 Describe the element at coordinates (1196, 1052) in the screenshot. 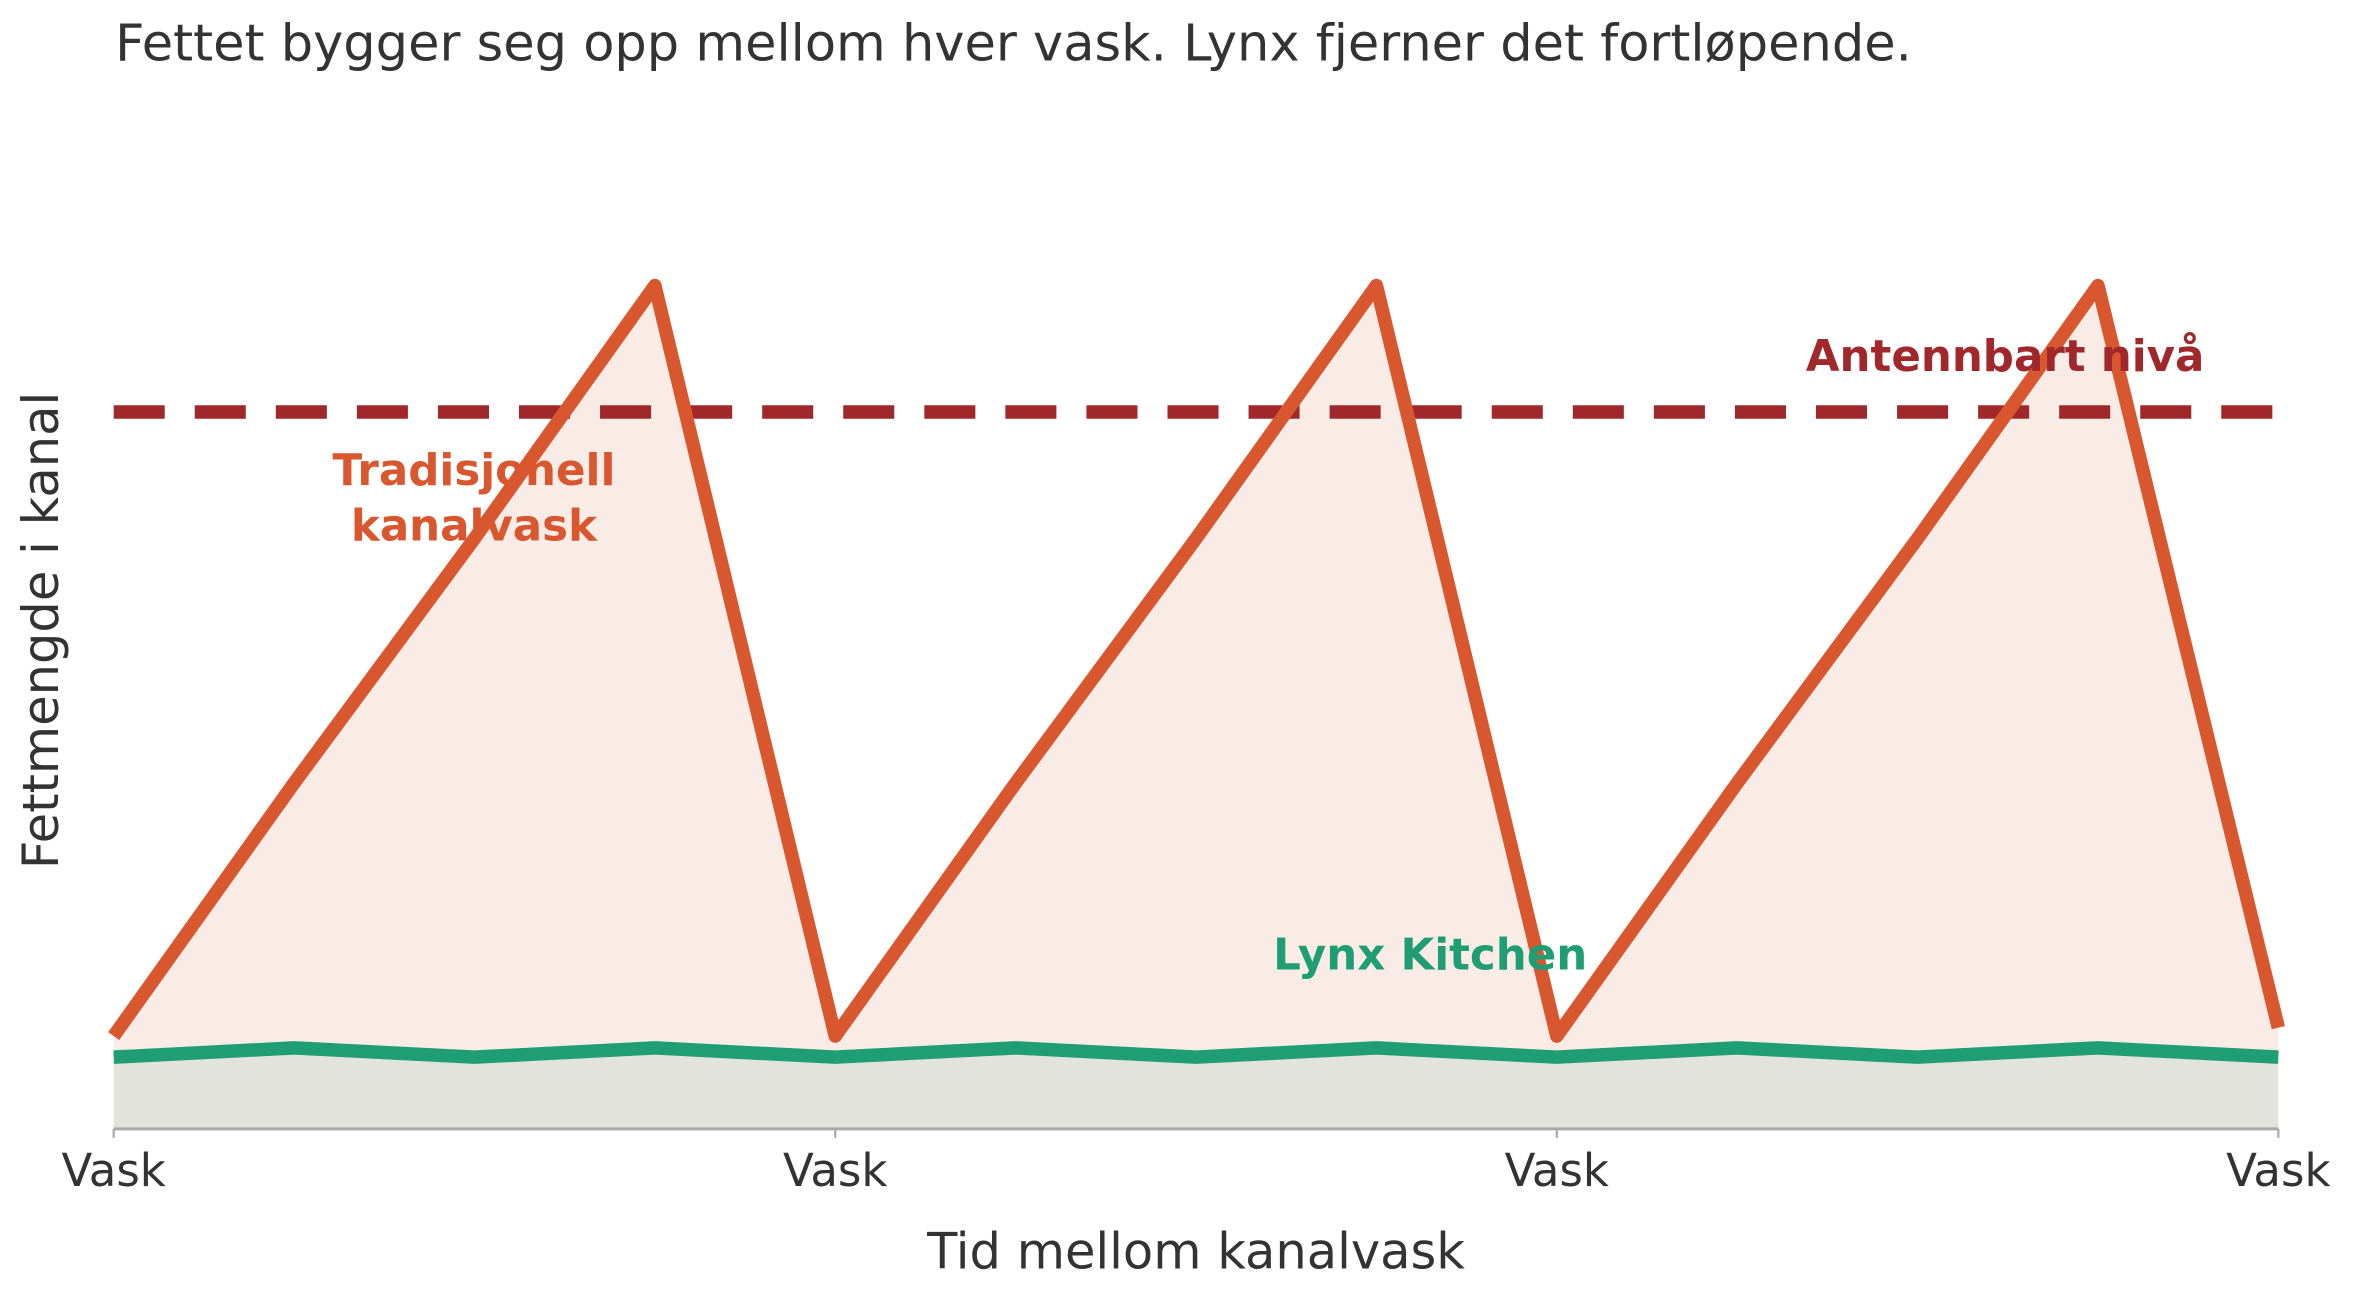

I see `line` at that location.